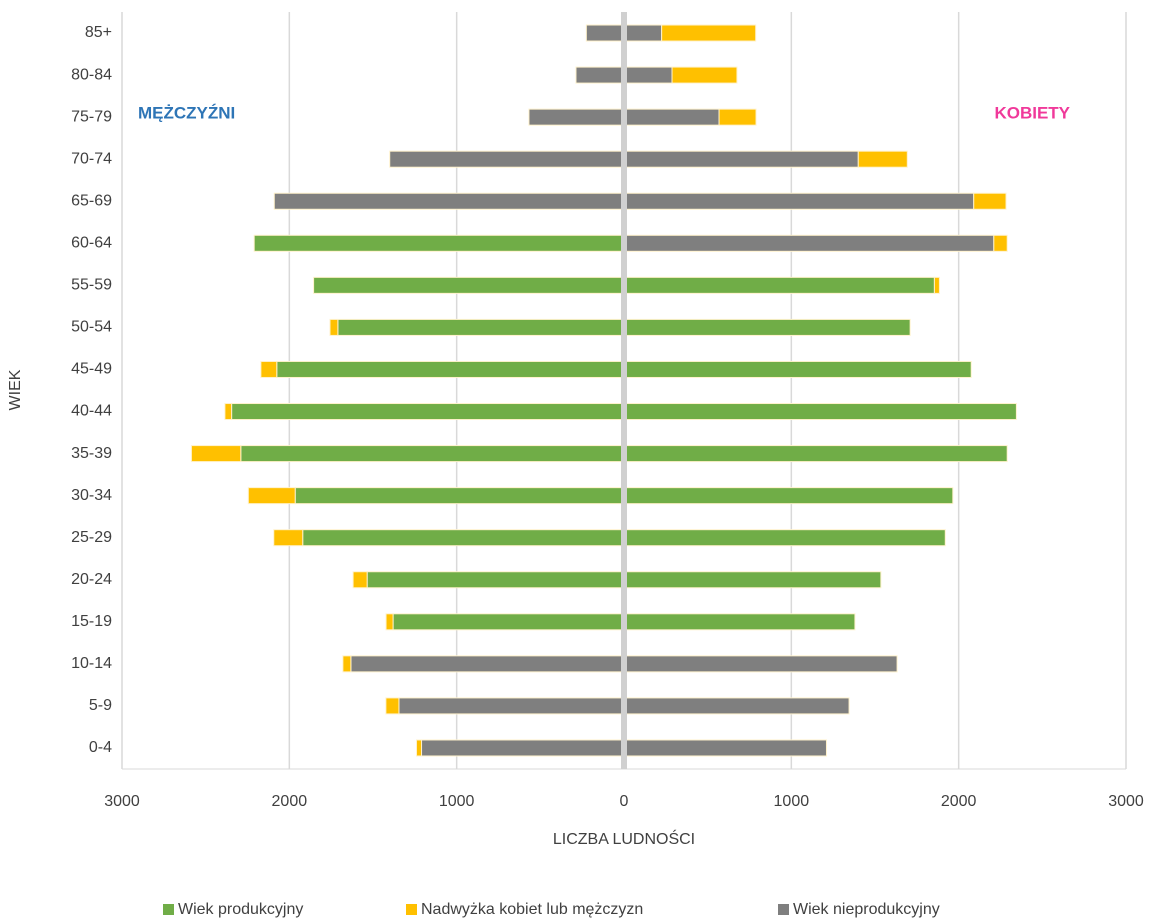  I want to click on legend-label: Wiek nieprodukcyjny, so click(866, 909).